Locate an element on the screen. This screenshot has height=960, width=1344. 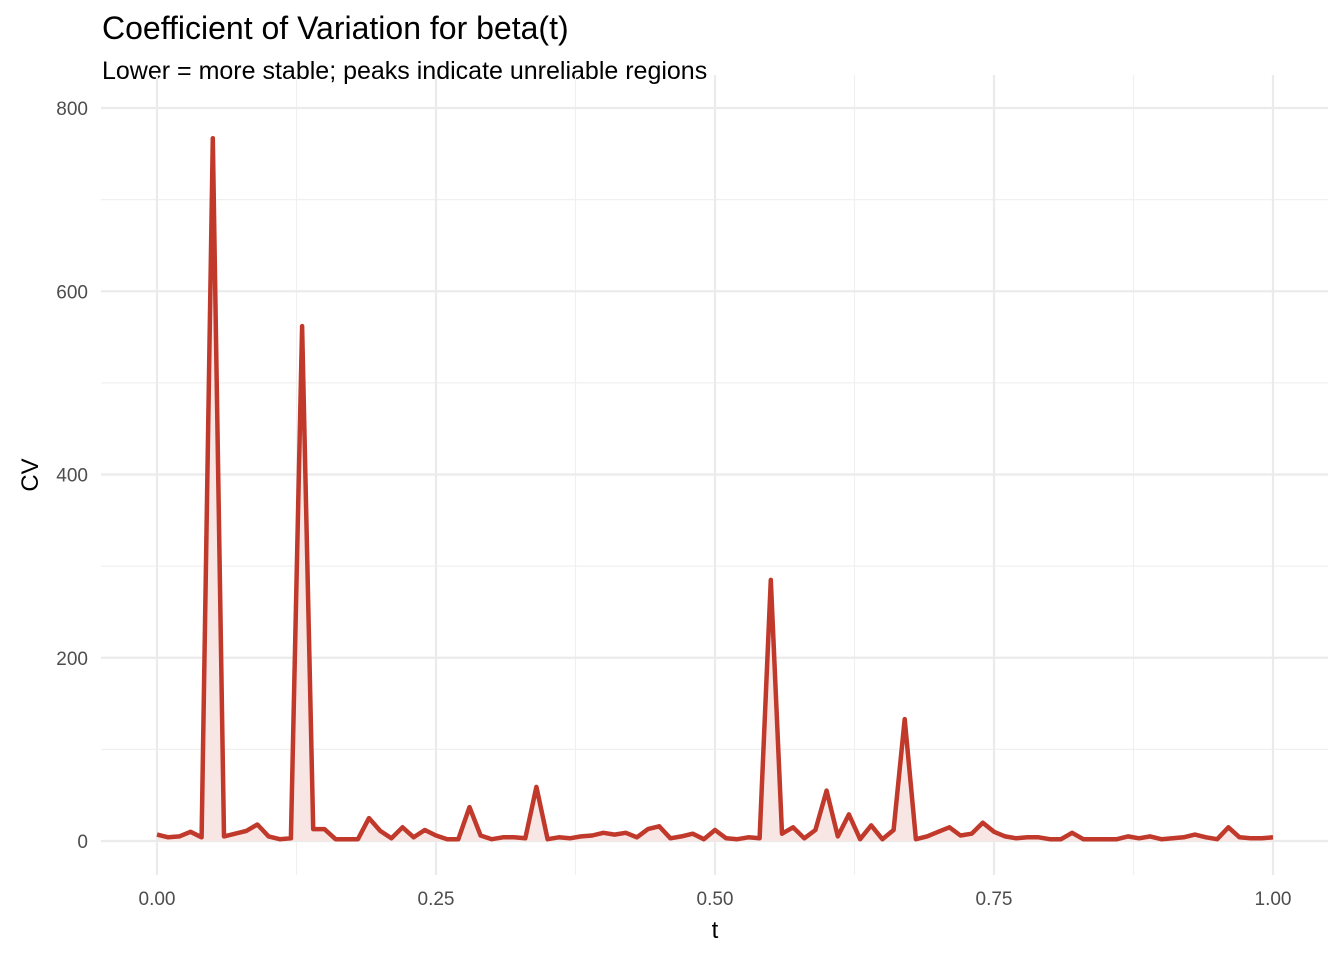
y-axis-label: CV is located at coordinates (30, 474).